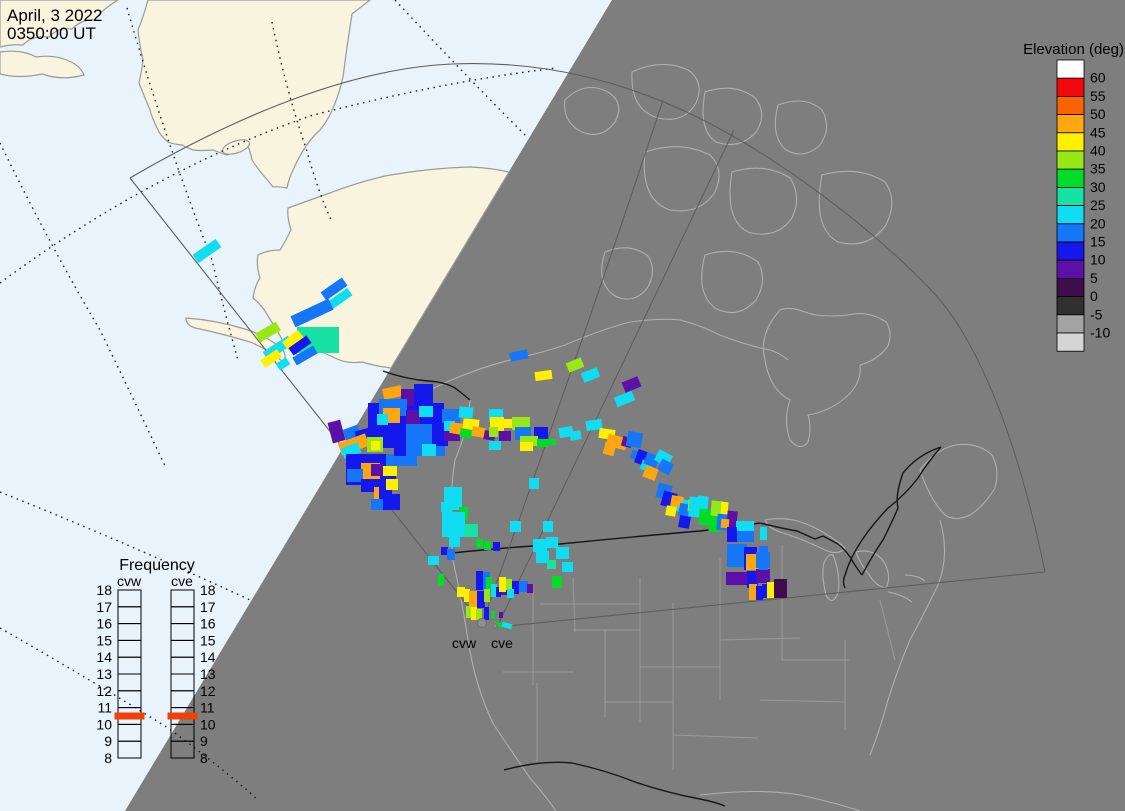 The height and width of the screenshot is (811, 1125). Describe the element at coordinates (1098, 132) in the screenshot. I see `colorbar-tick-label: 45` at that location.